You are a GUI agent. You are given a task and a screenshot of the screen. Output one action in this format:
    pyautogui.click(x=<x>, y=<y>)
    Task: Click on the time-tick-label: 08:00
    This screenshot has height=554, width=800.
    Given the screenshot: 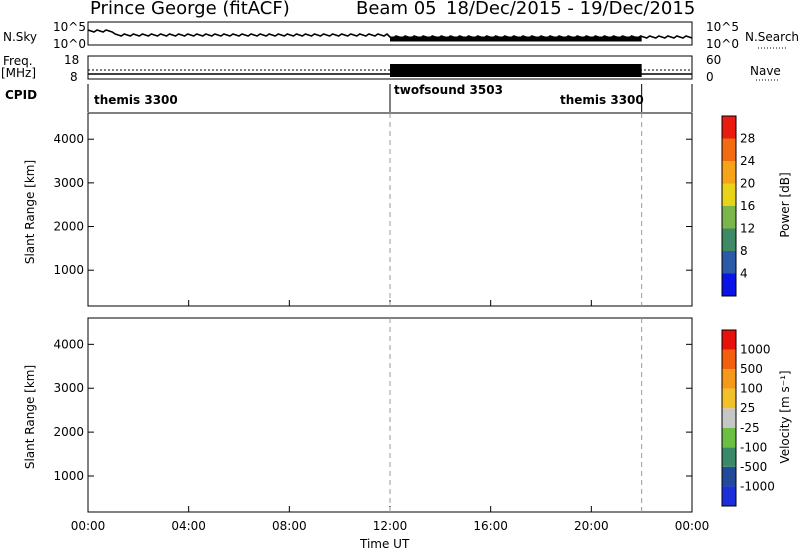 What is the action you would take?
    pyautogui.click(x=289, y=526)
    